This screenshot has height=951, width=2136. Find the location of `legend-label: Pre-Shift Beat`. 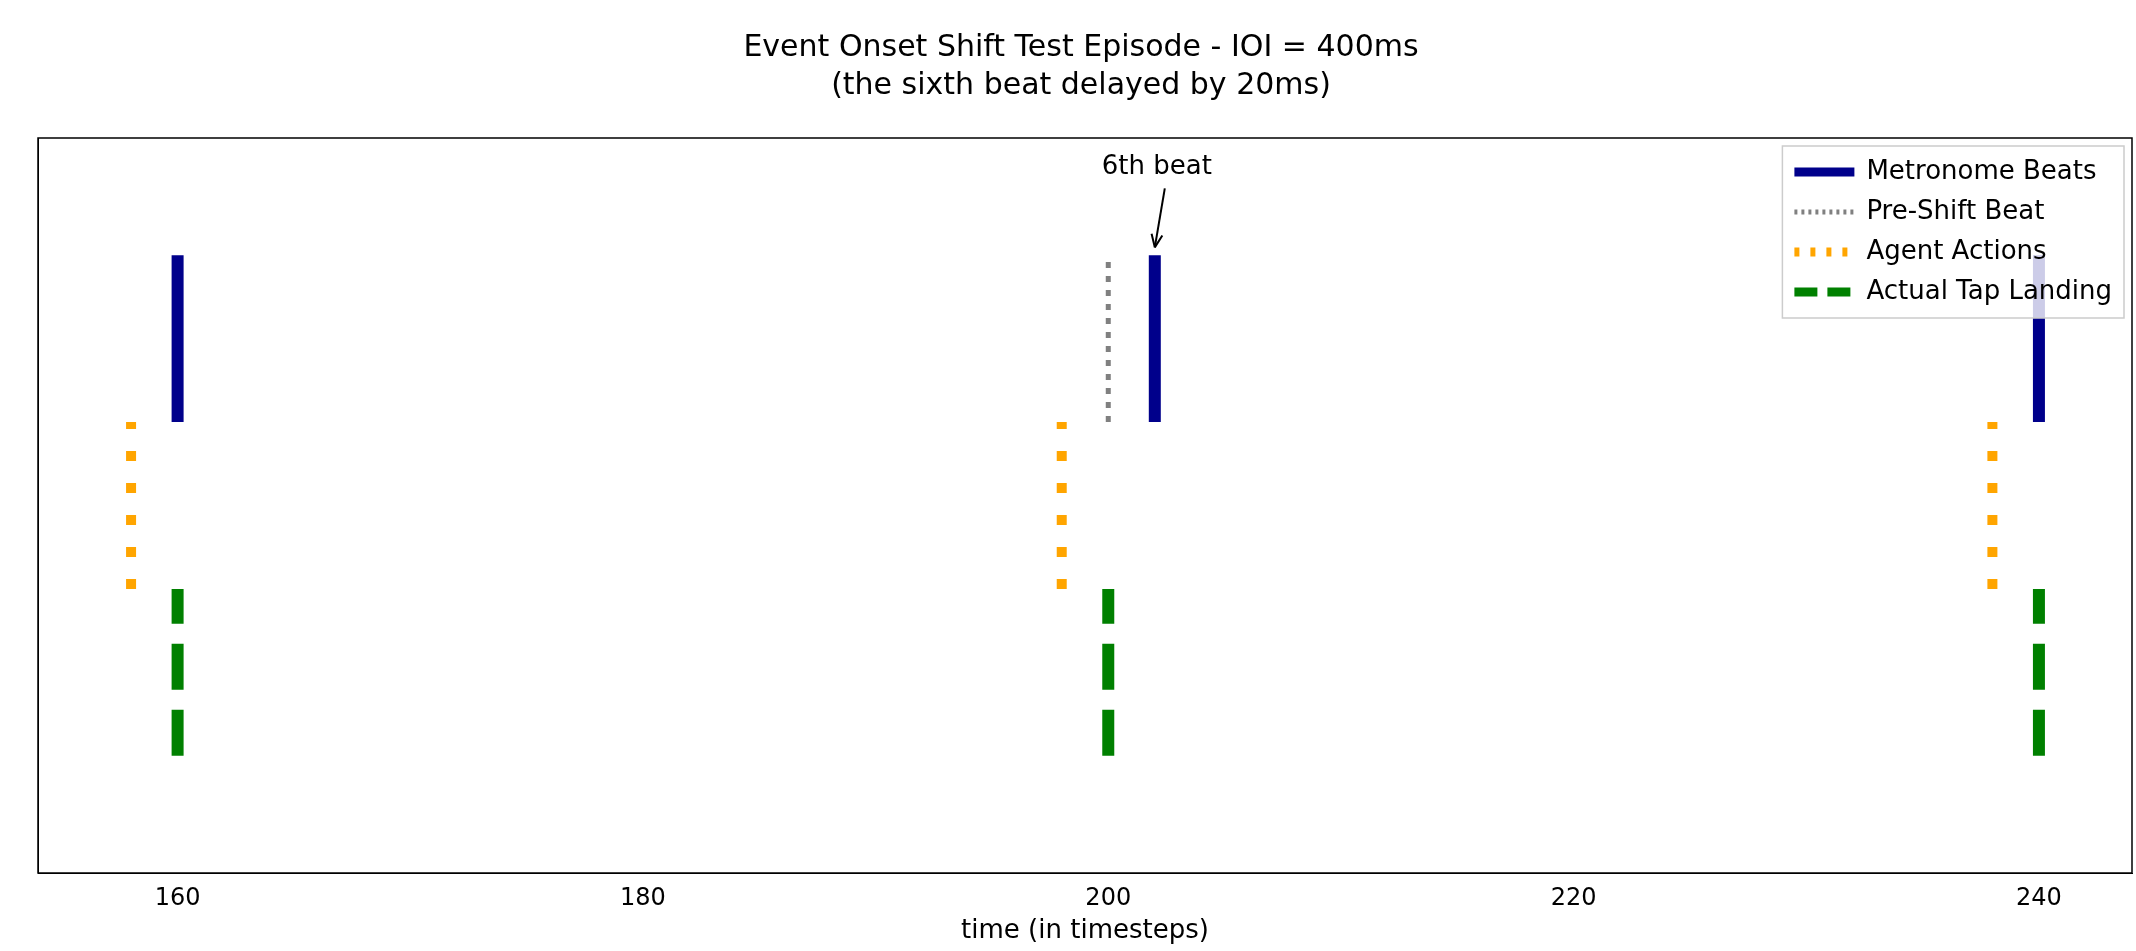

legend-label: Pre-Shift Beat is located at coordinates (1955, 209).